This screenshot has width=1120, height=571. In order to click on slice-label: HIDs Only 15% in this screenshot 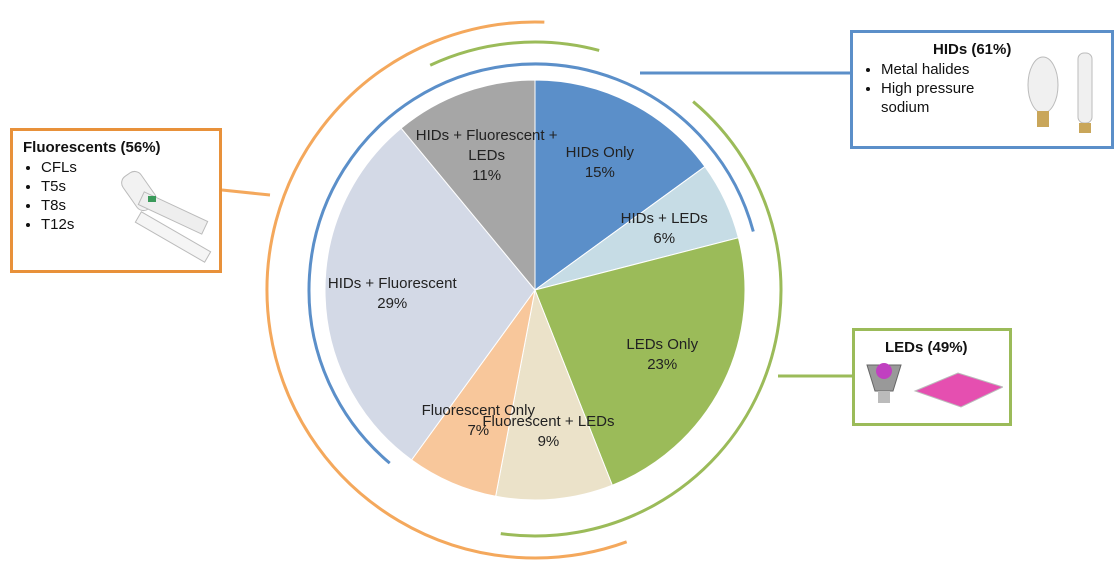, I will do `click(600, 163)`.